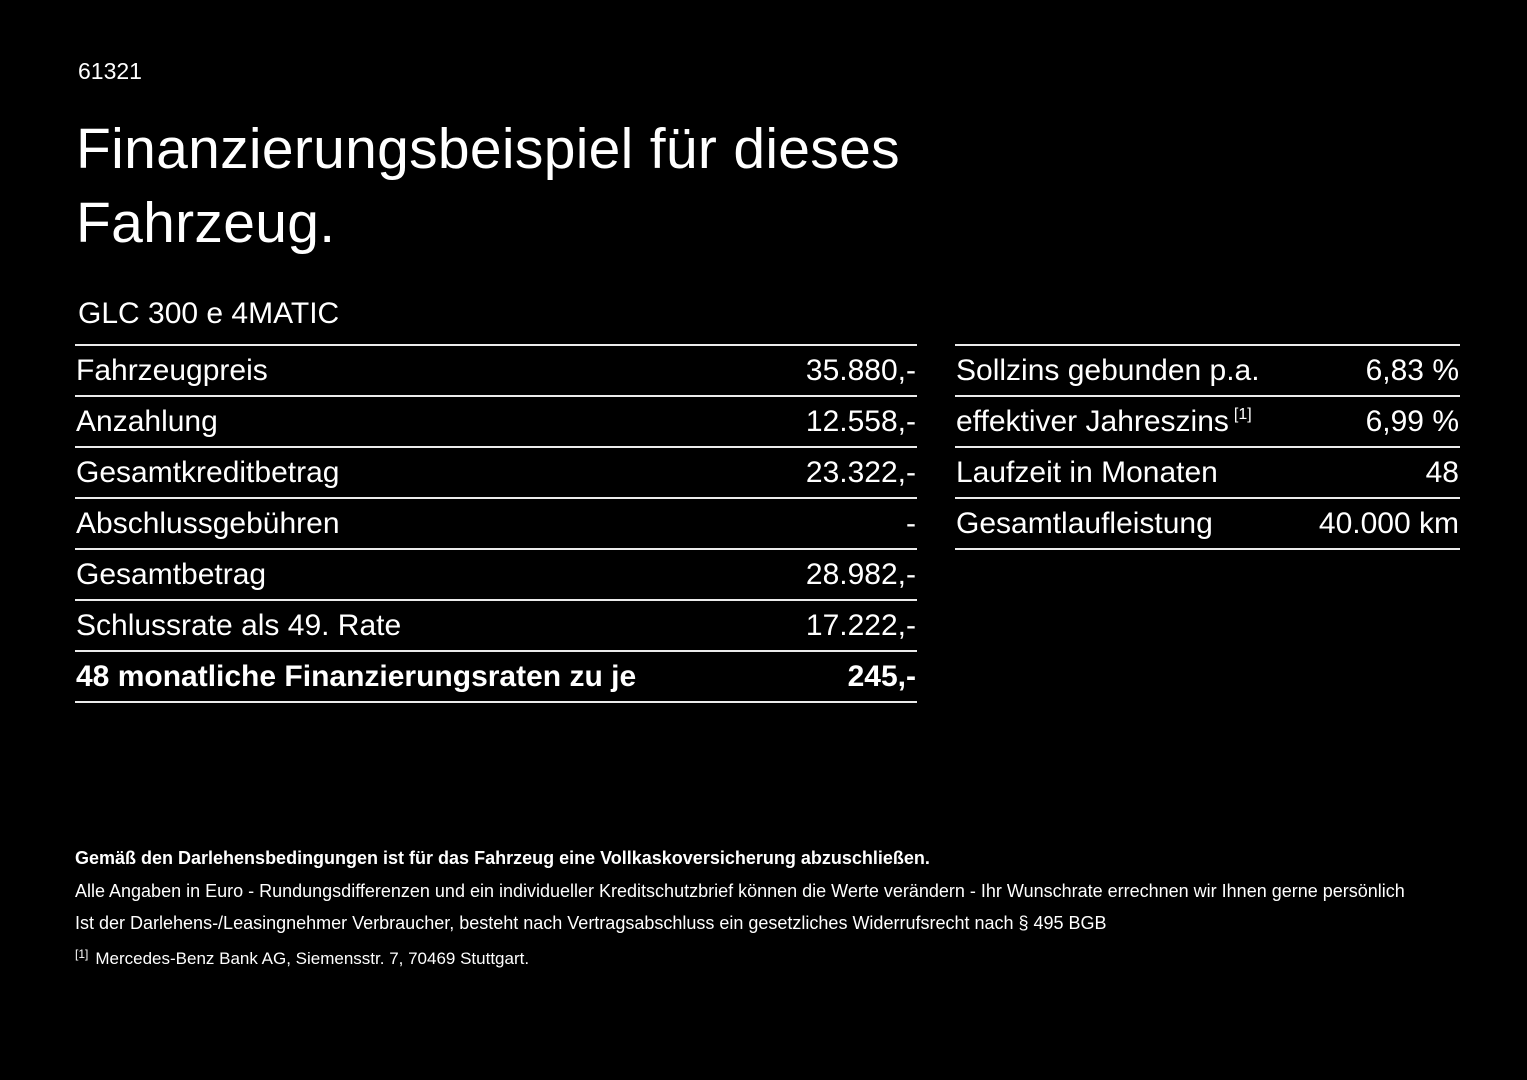 This screenshot has width=1527, height=1080. I want to click on table-row-schlussrate: Schlussrate als 49. Rate 17.222,-, so click(496, 624).